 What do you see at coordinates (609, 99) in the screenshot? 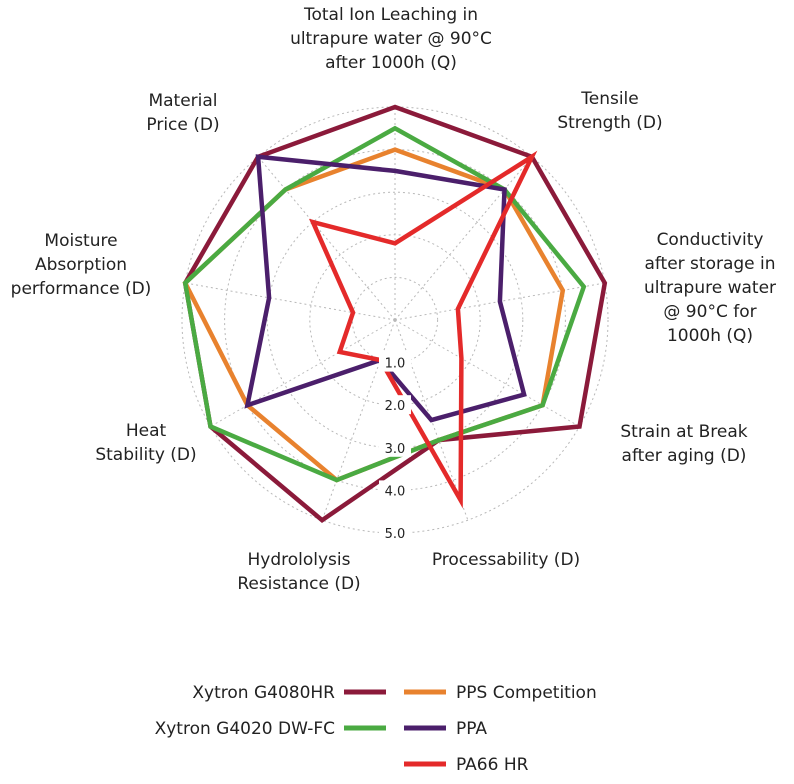
I see `axis-label: Tensile` at bounding box center [609, 99].